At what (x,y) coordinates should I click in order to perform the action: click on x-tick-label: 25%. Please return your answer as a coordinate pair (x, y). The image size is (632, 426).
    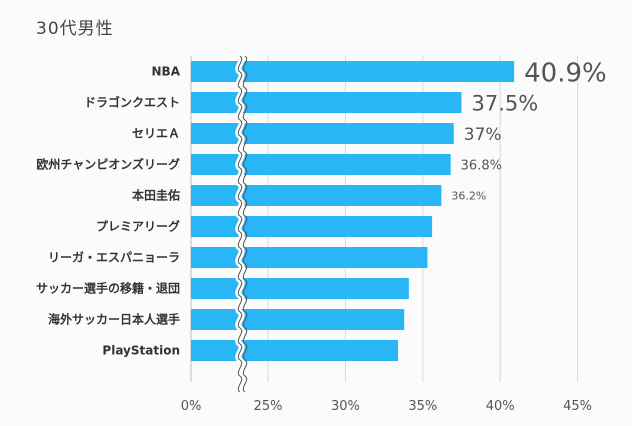
    Looking at the image, I should click on (268, 406).